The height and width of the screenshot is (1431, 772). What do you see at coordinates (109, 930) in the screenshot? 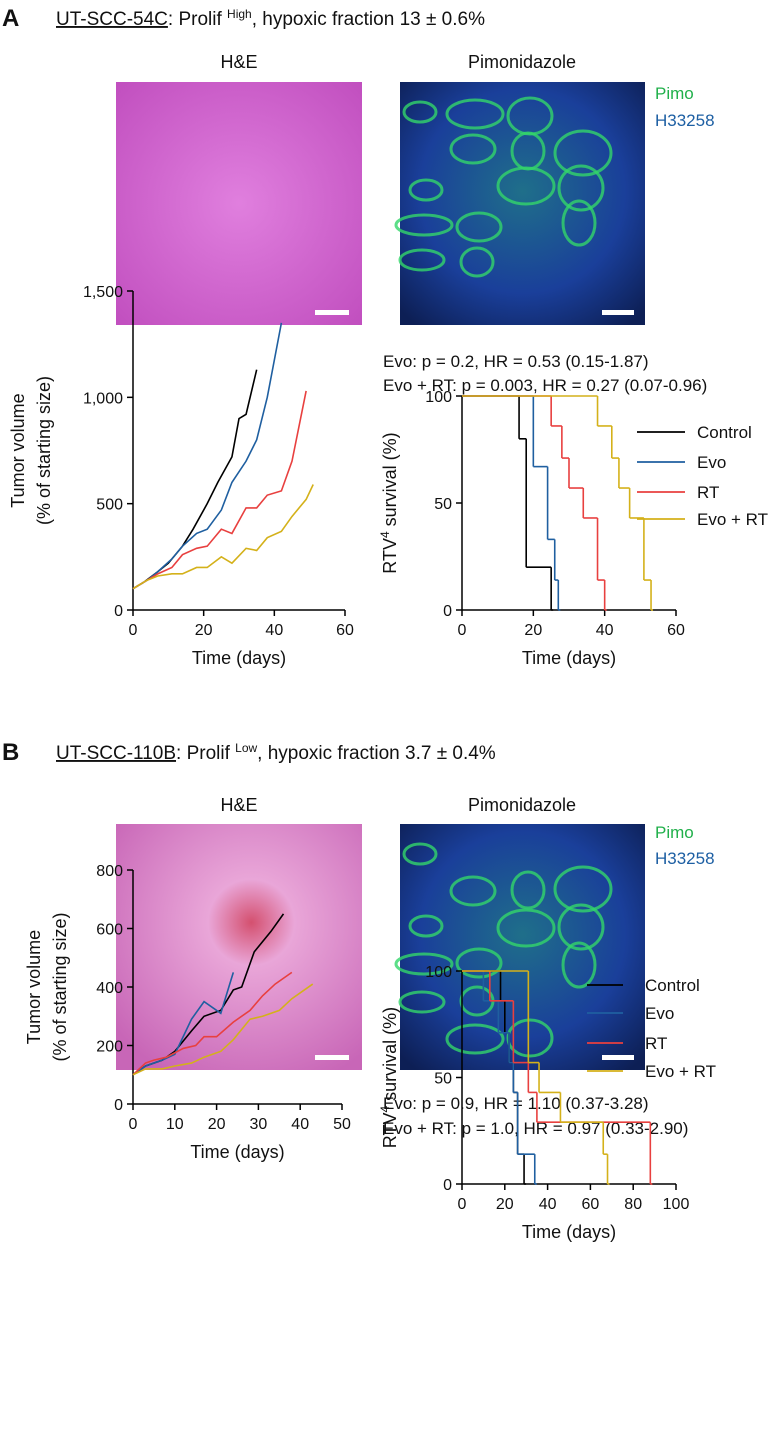
I see `y-tick-label: 600` at bounding box center [109, 930].